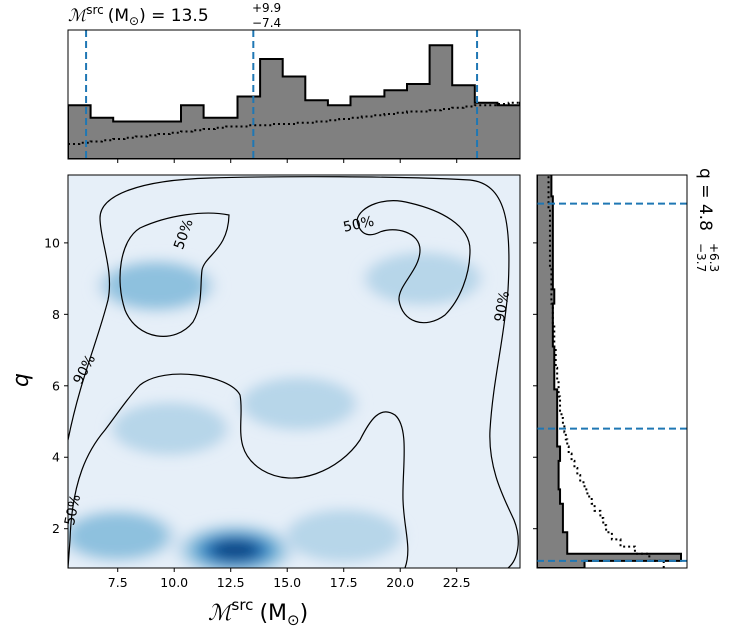 The image size is (735, 640). What do you see at coordinates (52, 242) in the screenshot?
I see `y-tick-label-4: 10` at bounding box center [52, 242].